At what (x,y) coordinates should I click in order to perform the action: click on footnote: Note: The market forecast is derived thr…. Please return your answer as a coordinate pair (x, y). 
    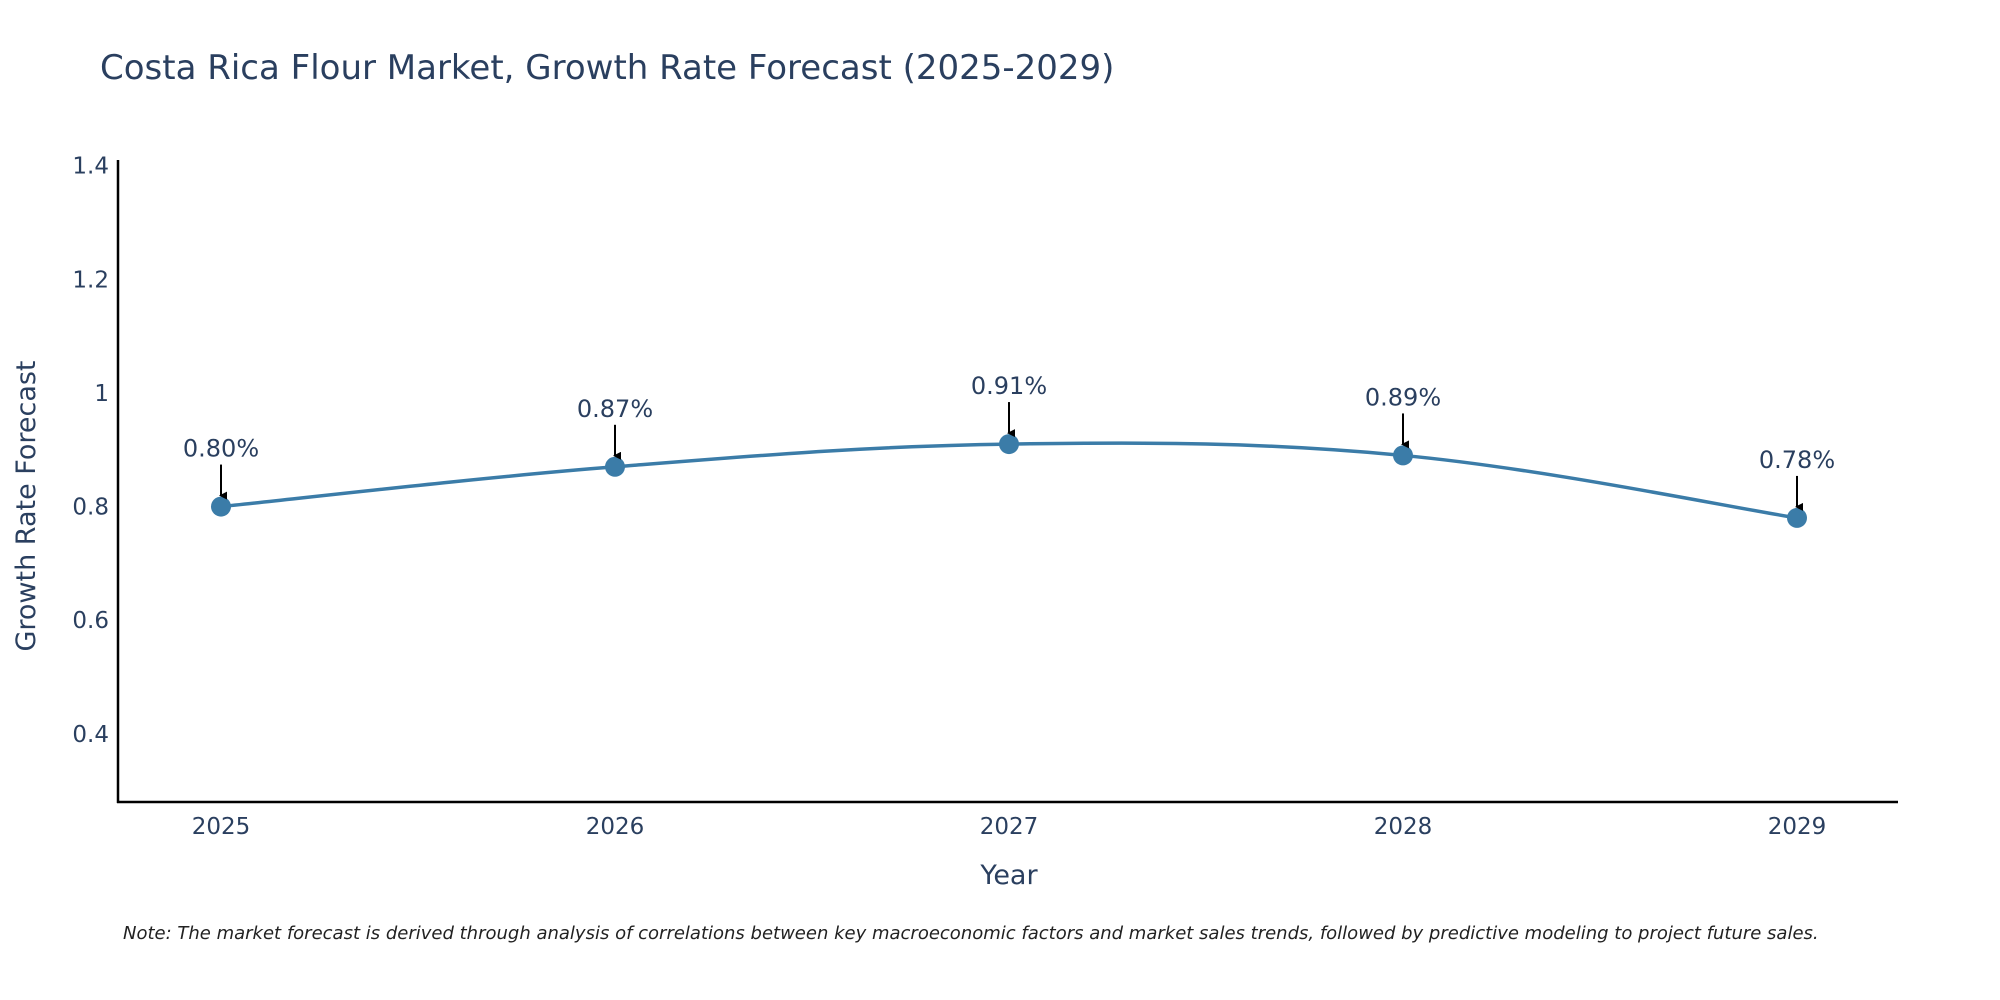
    Looking at the image, I should click on (971, 933).